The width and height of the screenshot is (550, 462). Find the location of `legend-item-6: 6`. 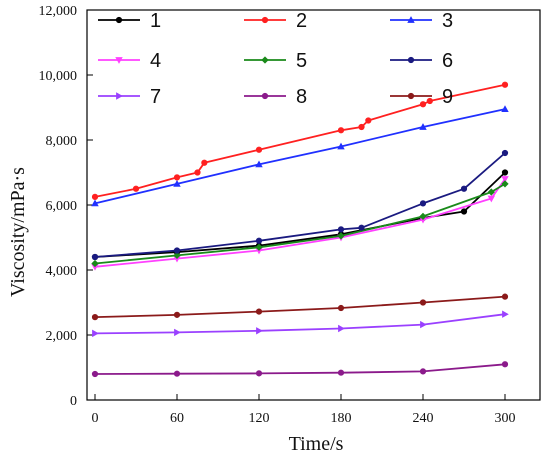

legend-item-6: 6 is located at coordinates (421, 61).